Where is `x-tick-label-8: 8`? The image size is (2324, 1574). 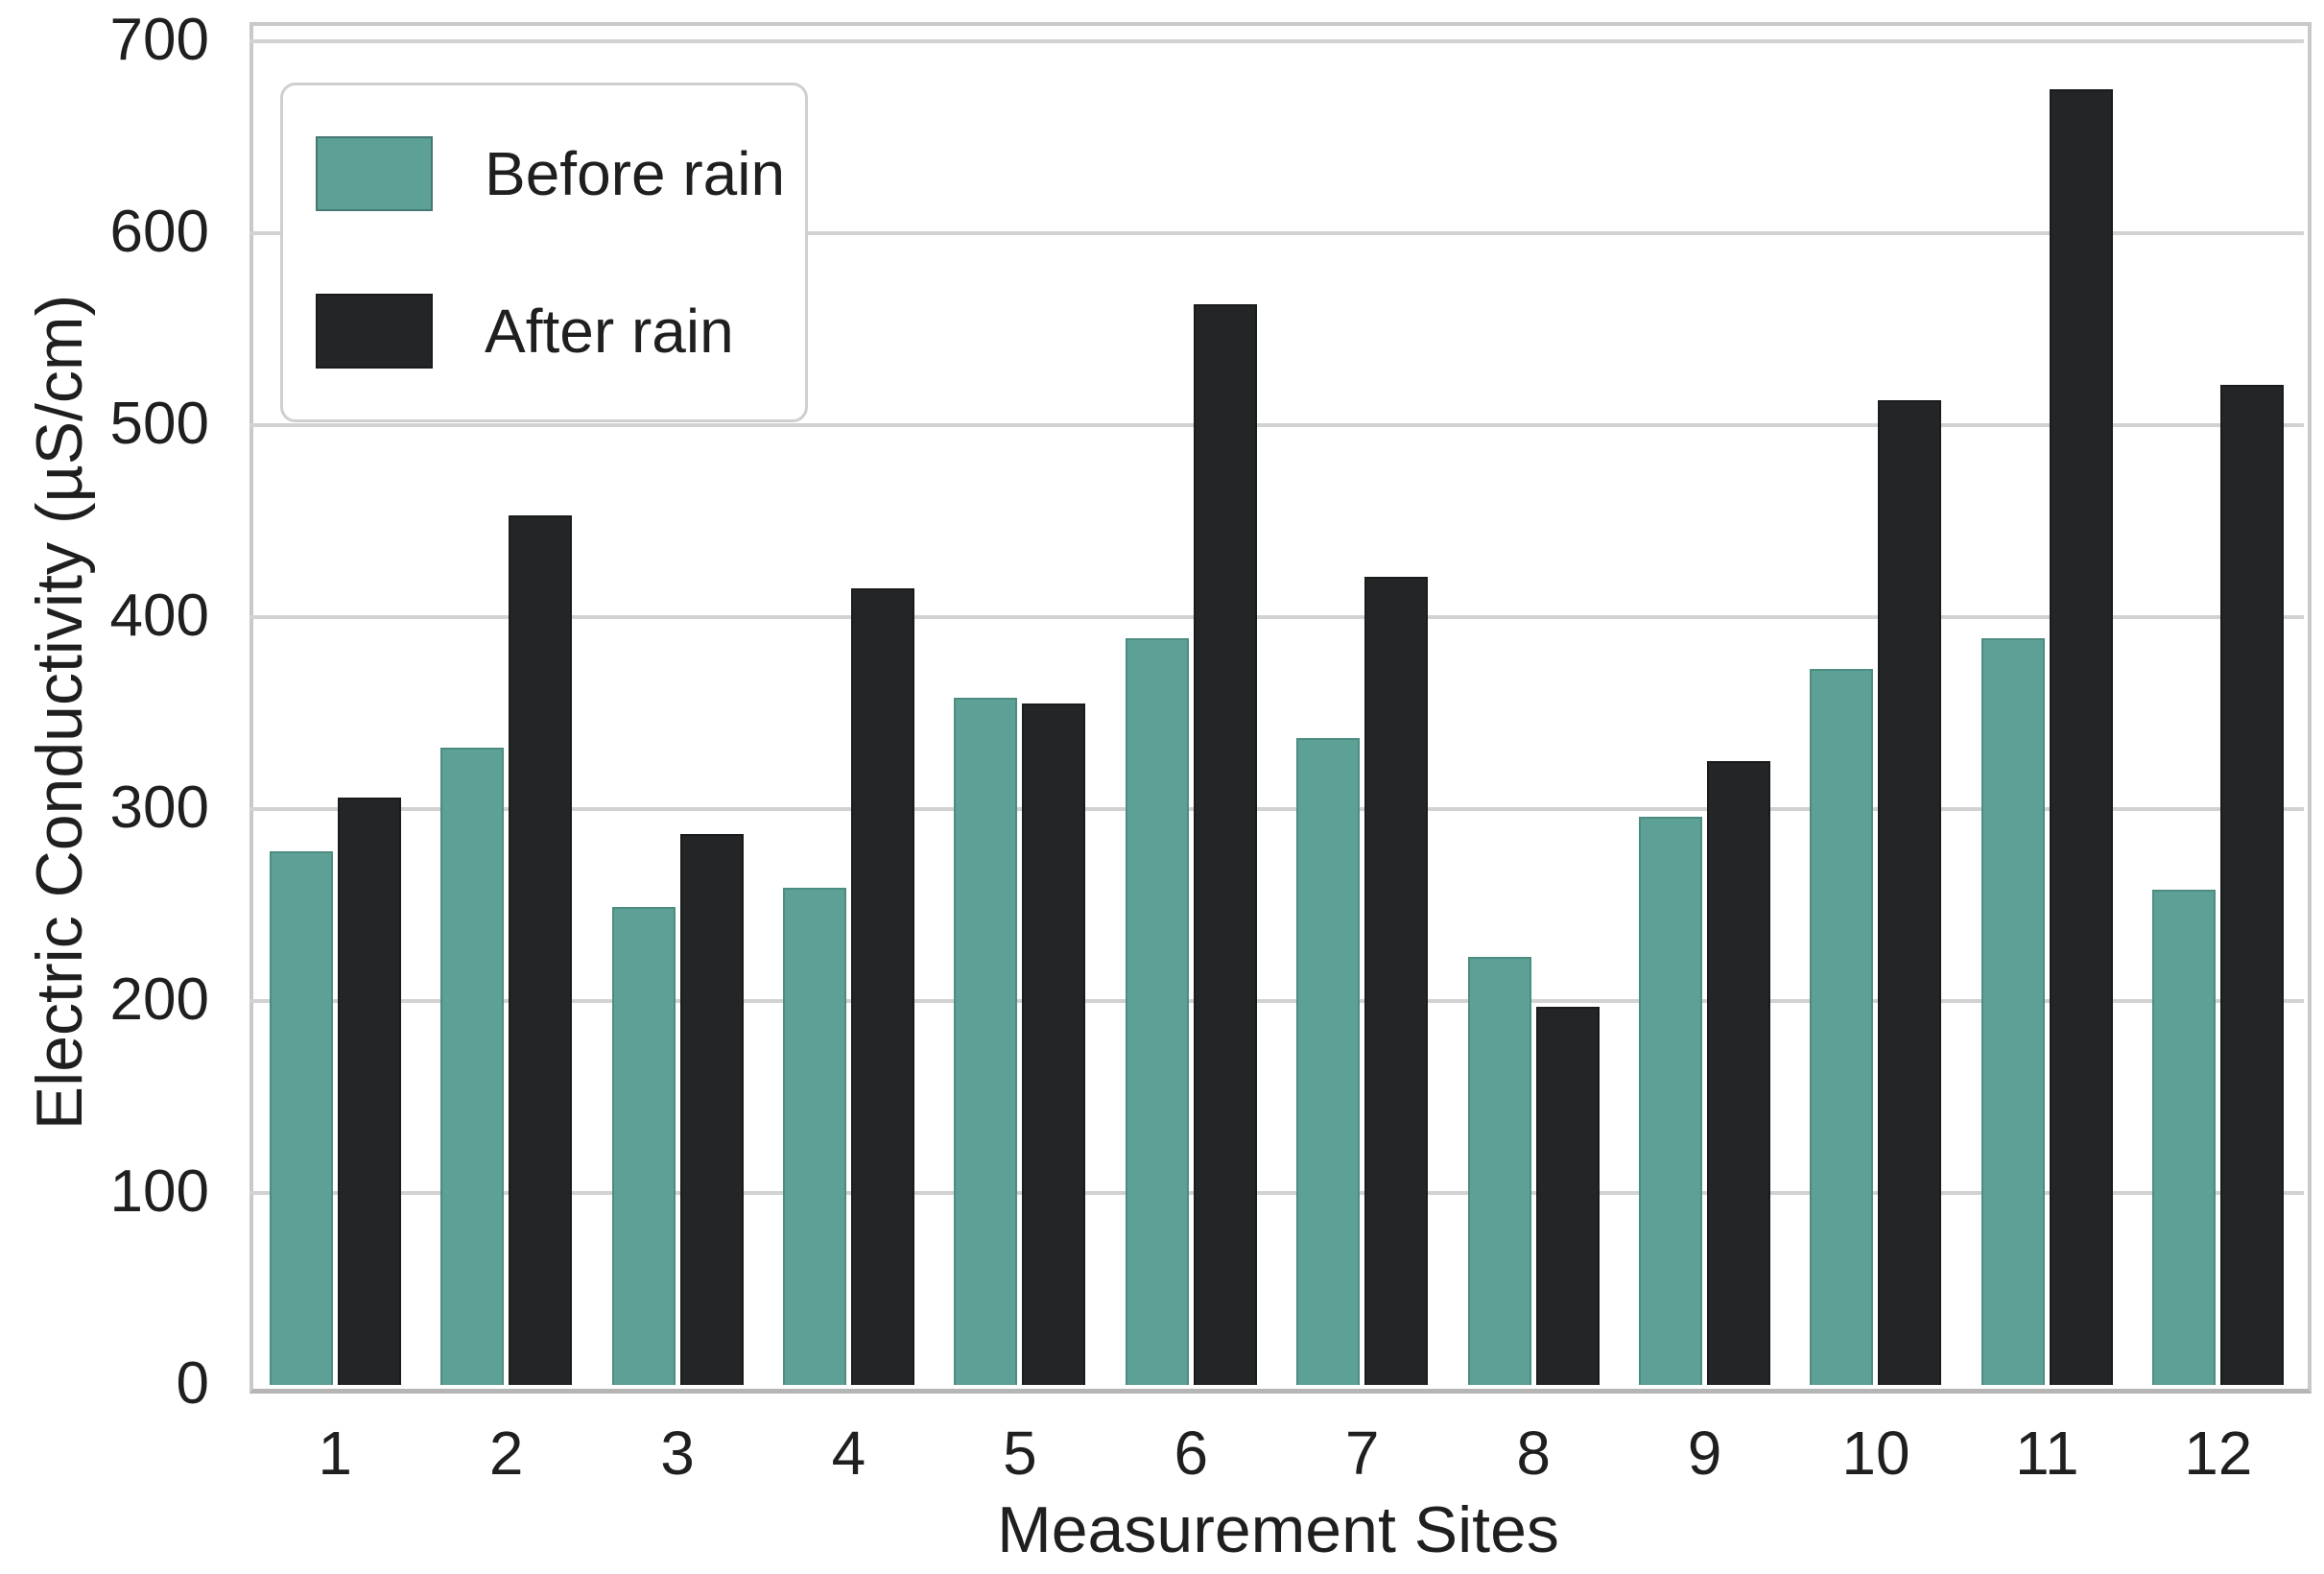 x-tick-label-8: 8 is located at coordinates (1534, 1453).